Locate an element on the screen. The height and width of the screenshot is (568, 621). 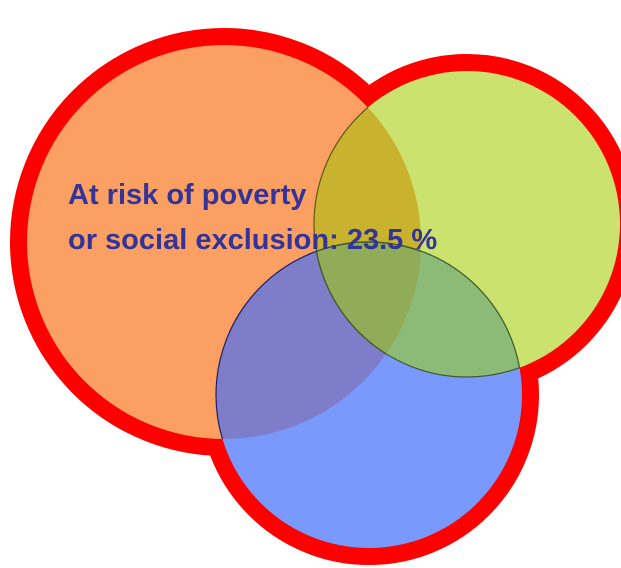
label-line-2: or social exclusion: 23.5 % is located at coordinates (253, 240).